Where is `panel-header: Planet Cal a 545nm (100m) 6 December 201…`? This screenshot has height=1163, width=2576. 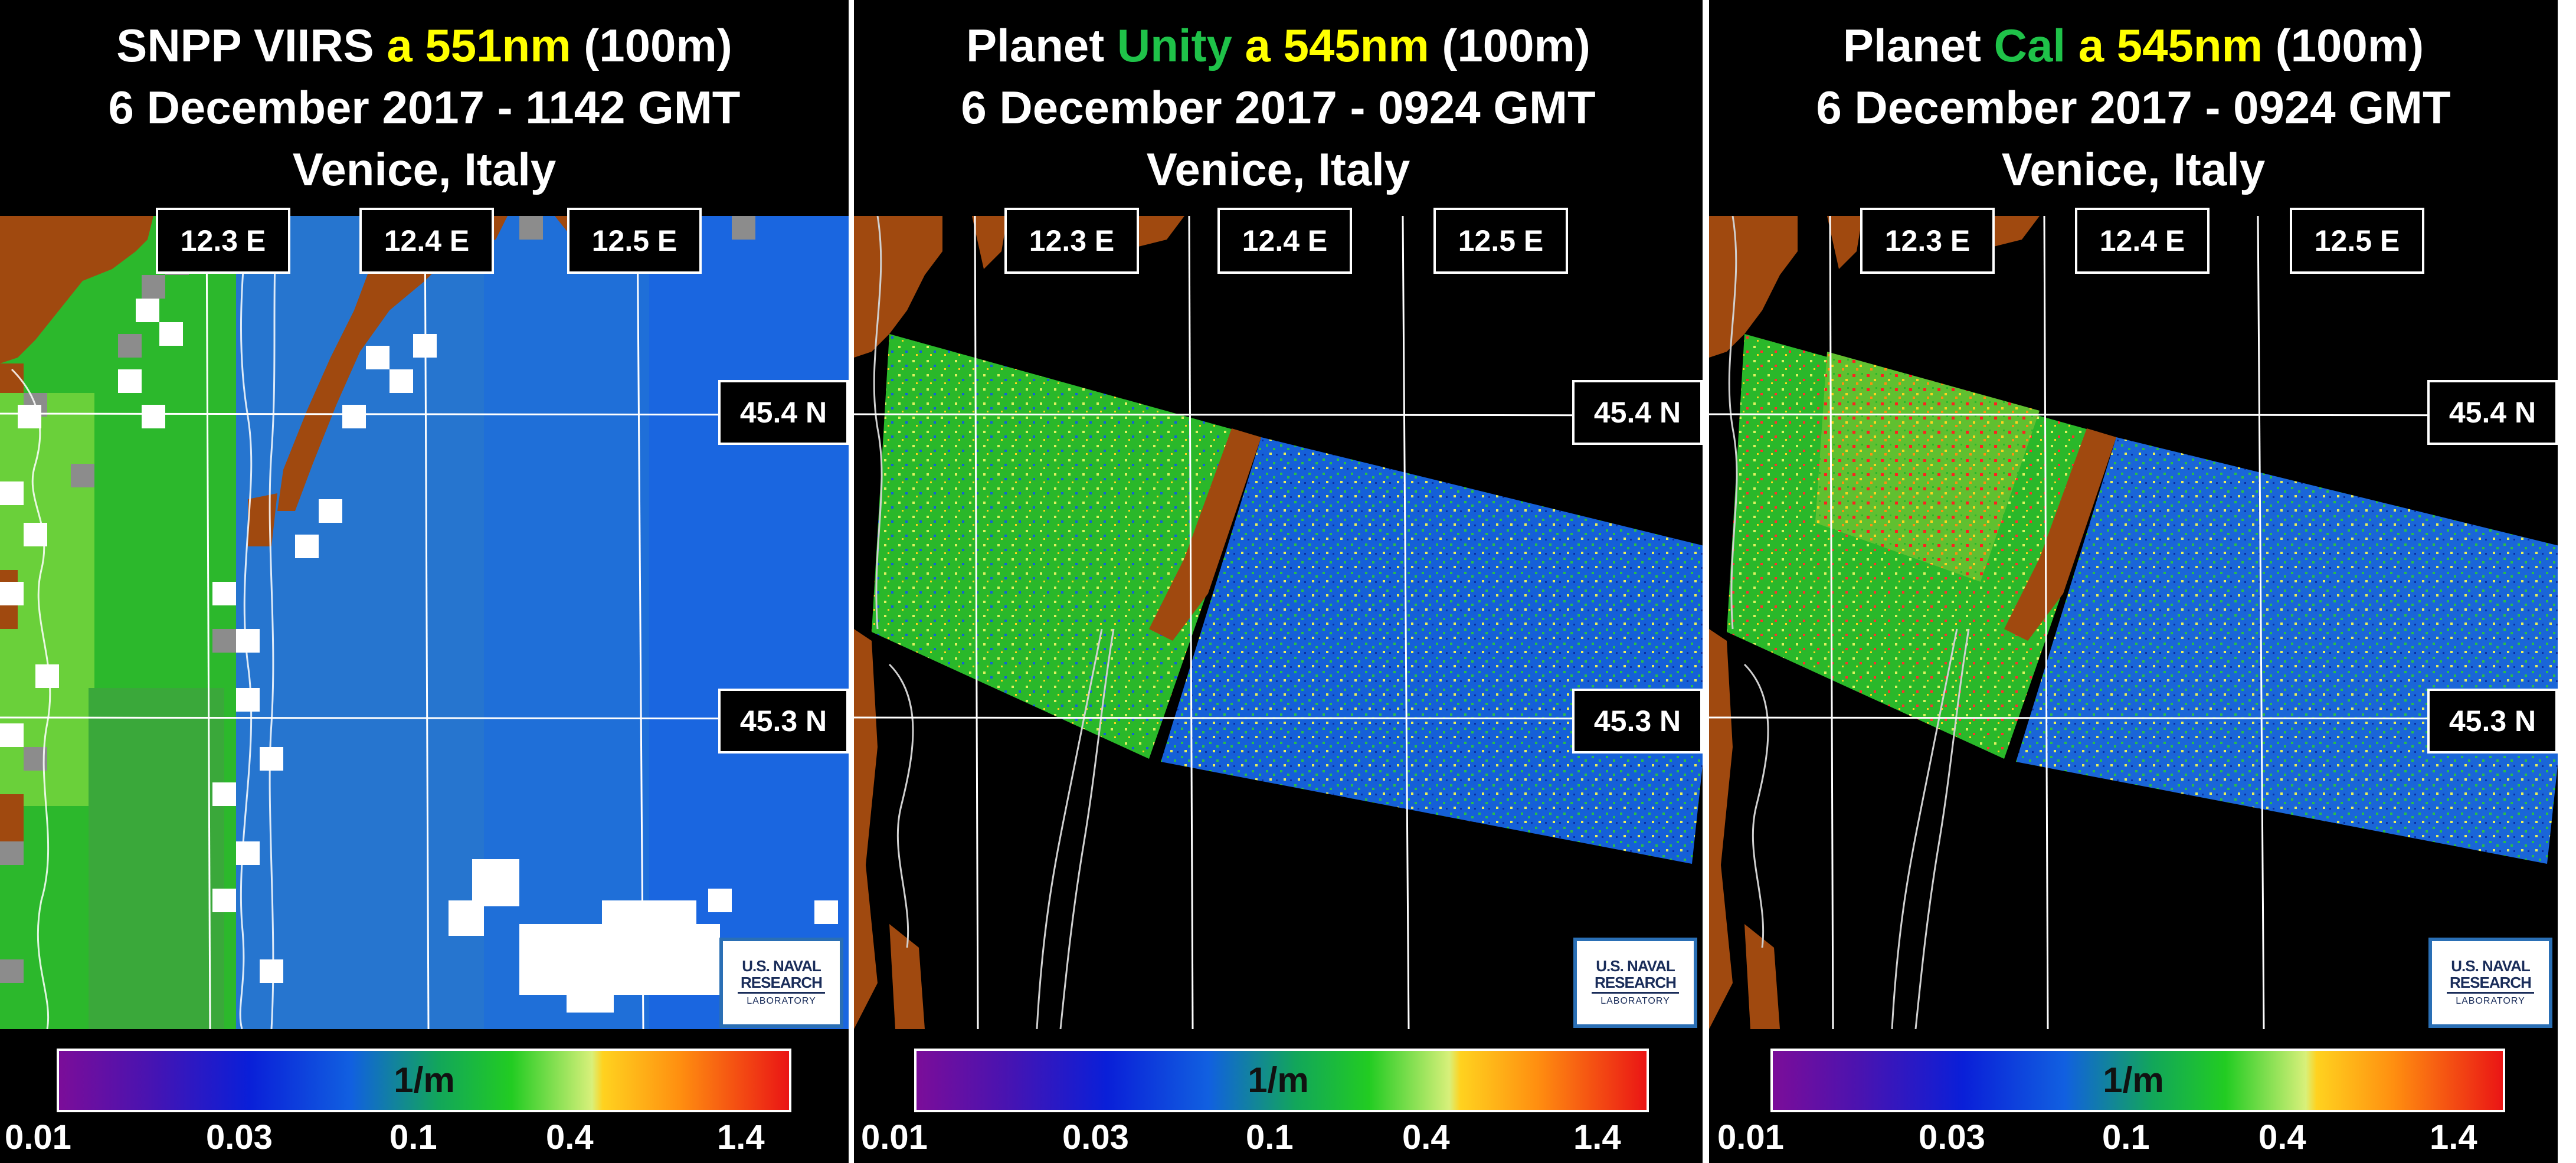 panel-header: Planet Cal a 545nm (100m) 6 December 201… is located at coordinates (2133, 108).